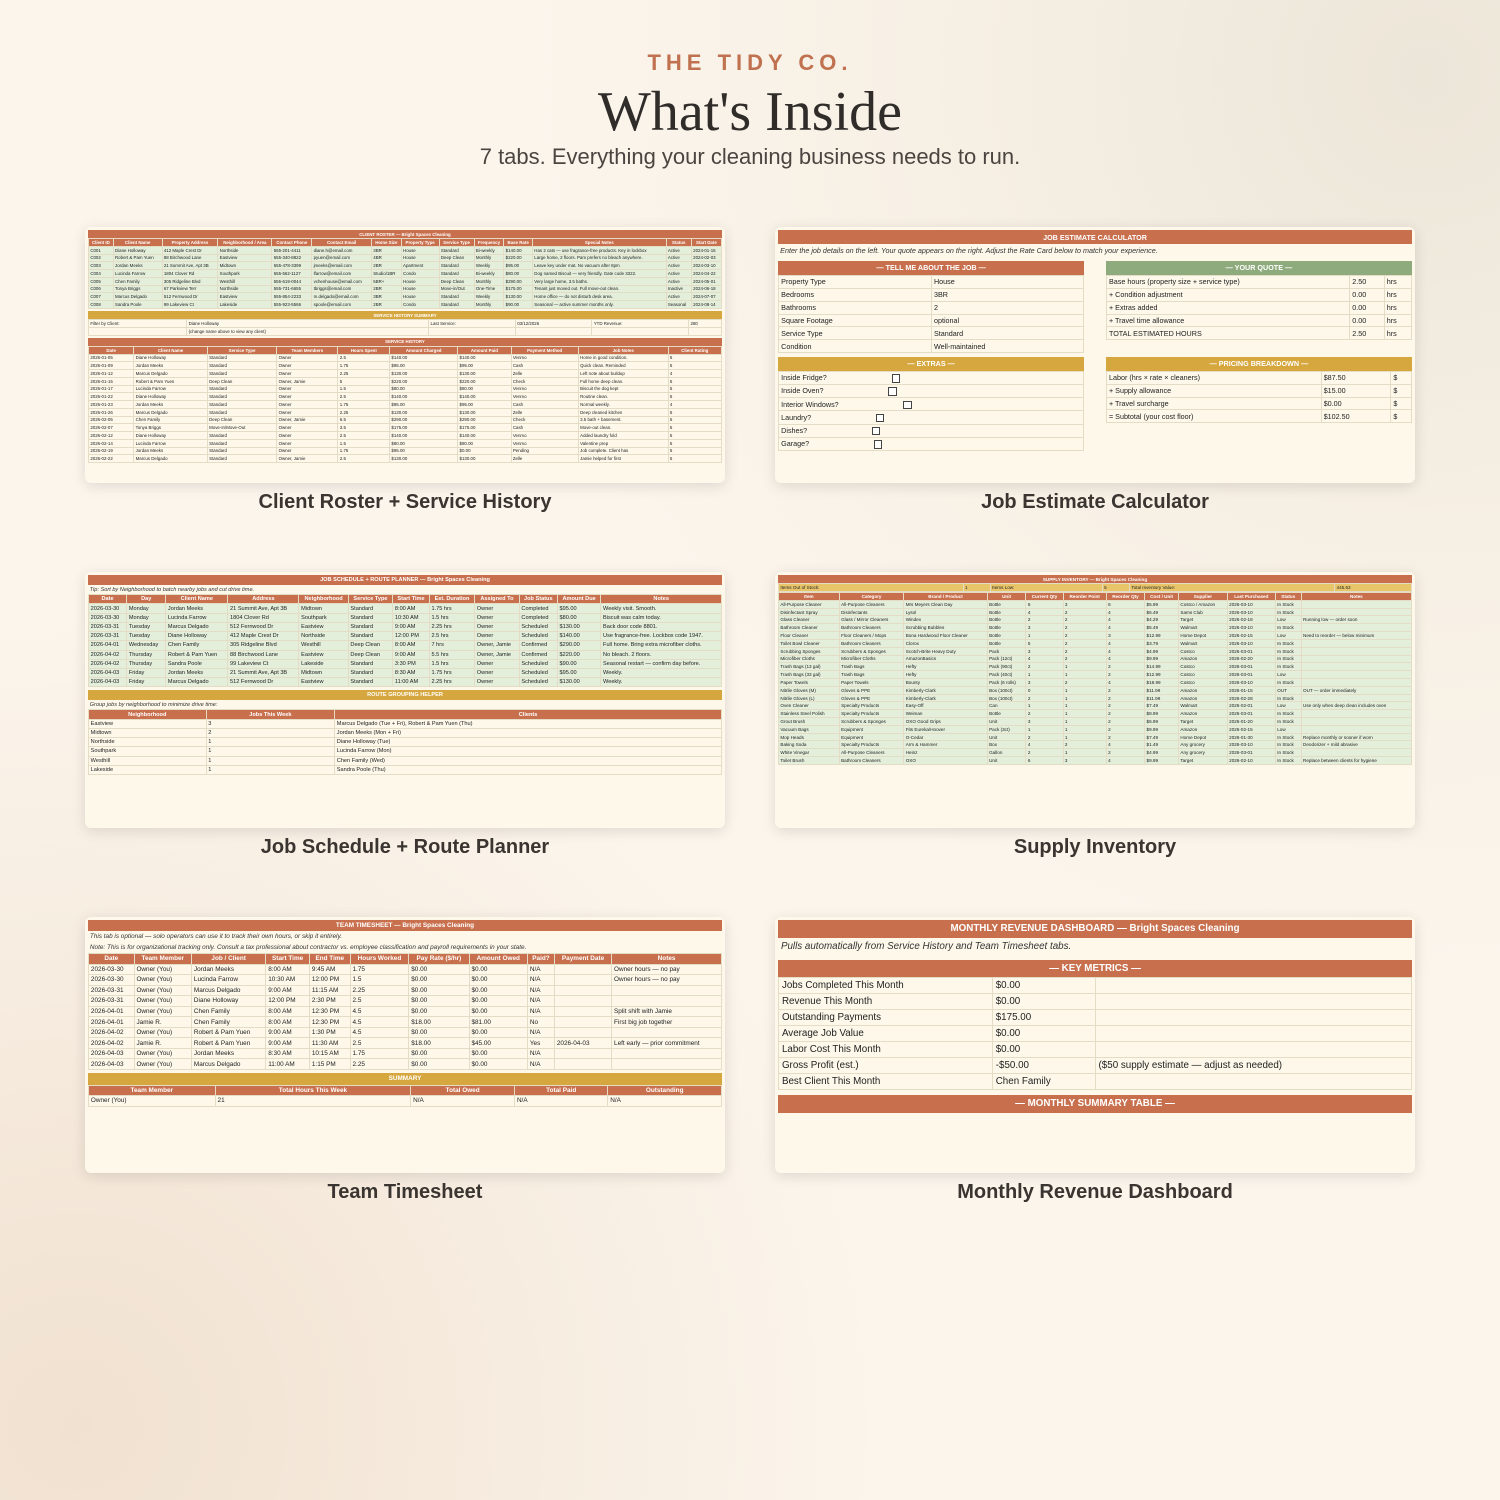  What do you see at coordinates (599, 304) in the screenshot?
I see `cell: Seasonal — active summer months only.` at bounding box center [599, 304].